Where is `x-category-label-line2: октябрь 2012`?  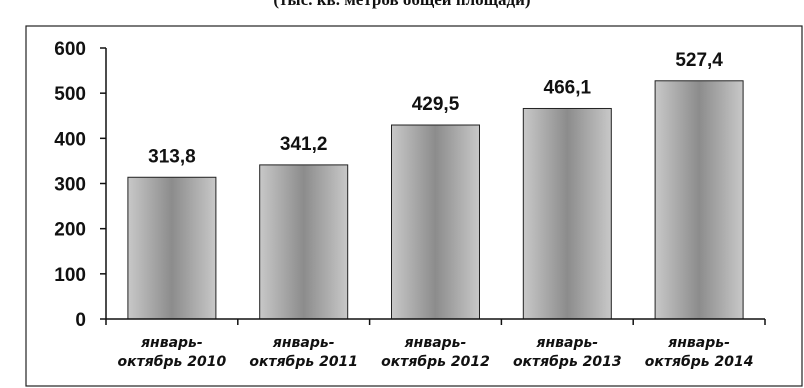
x-category-label-line2: октябрь 2012 is located at coordinates (435, 362).